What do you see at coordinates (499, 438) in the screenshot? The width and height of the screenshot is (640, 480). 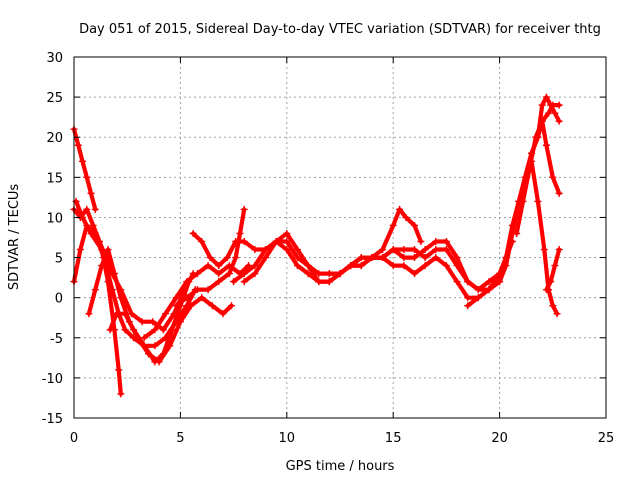 I see `x-tick-label: 20` at bounding box center [499, 438].